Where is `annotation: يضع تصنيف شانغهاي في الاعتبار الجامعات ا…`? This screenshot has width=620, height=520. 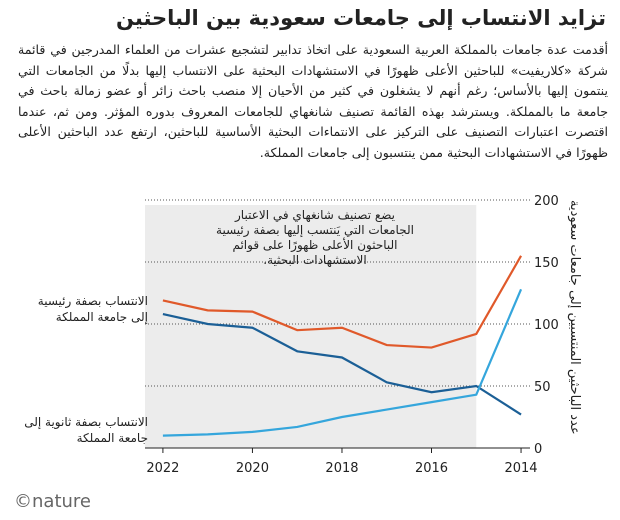
annotation: يضع تصنيف شانغهاي في الاعتبار الجامعات ا… is located at coordinates (315, 237).